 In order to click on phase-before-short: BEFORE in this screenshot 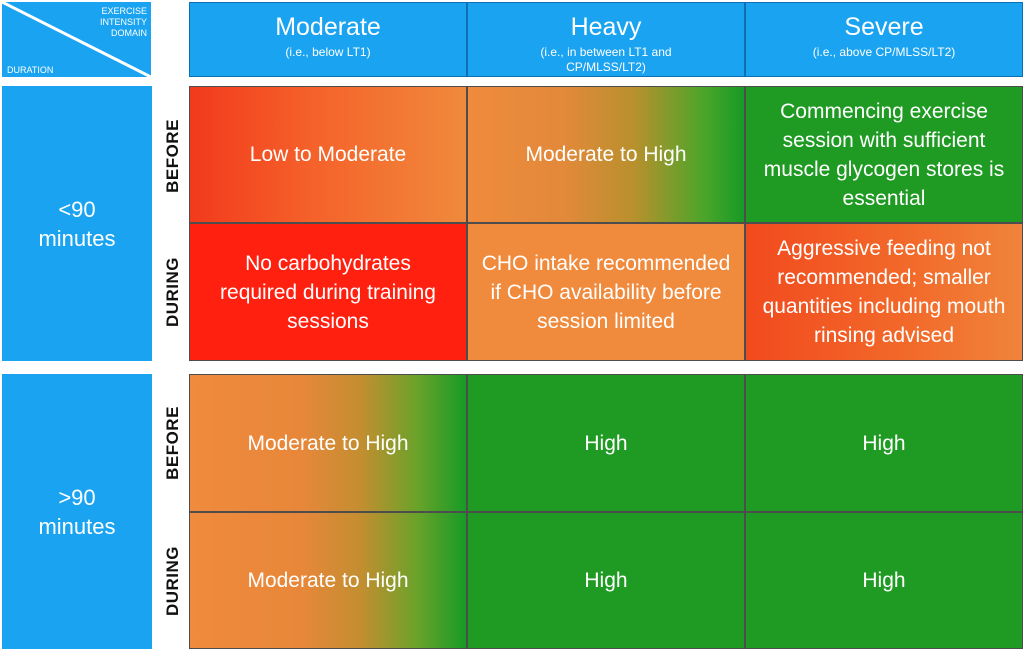, I will do `click(173, 155)`.